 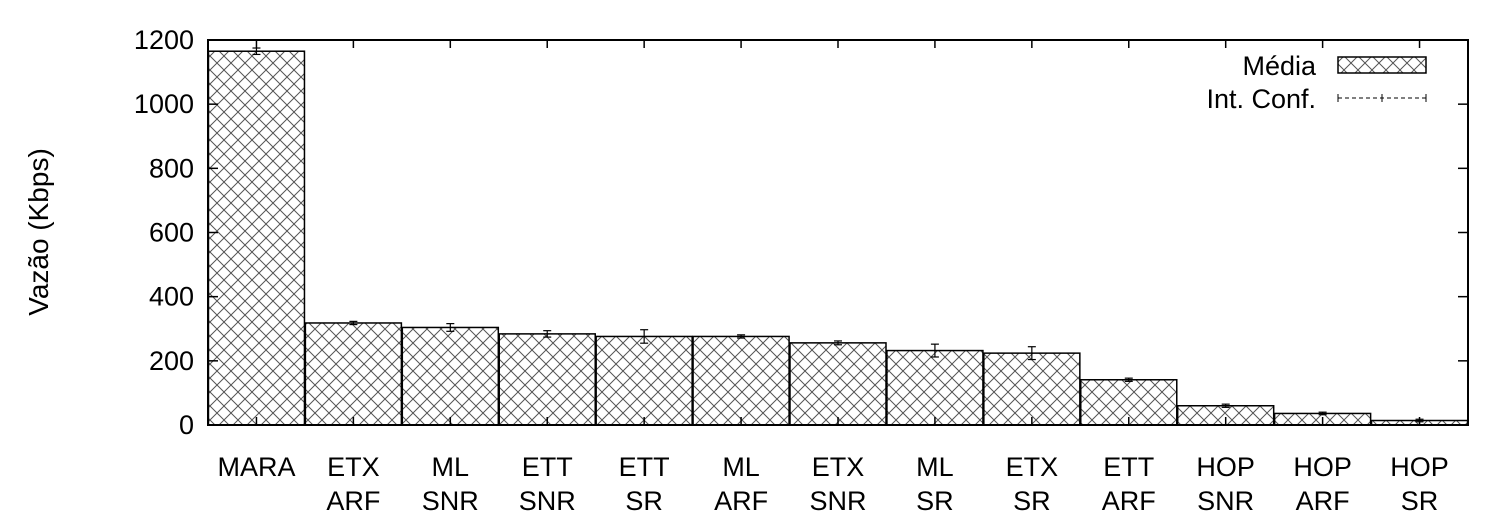 What do you see at coordinates (547, 467) in the screenshot?
I see `x-tick-label-3-0: ETT` at bounding box center [547, 467].